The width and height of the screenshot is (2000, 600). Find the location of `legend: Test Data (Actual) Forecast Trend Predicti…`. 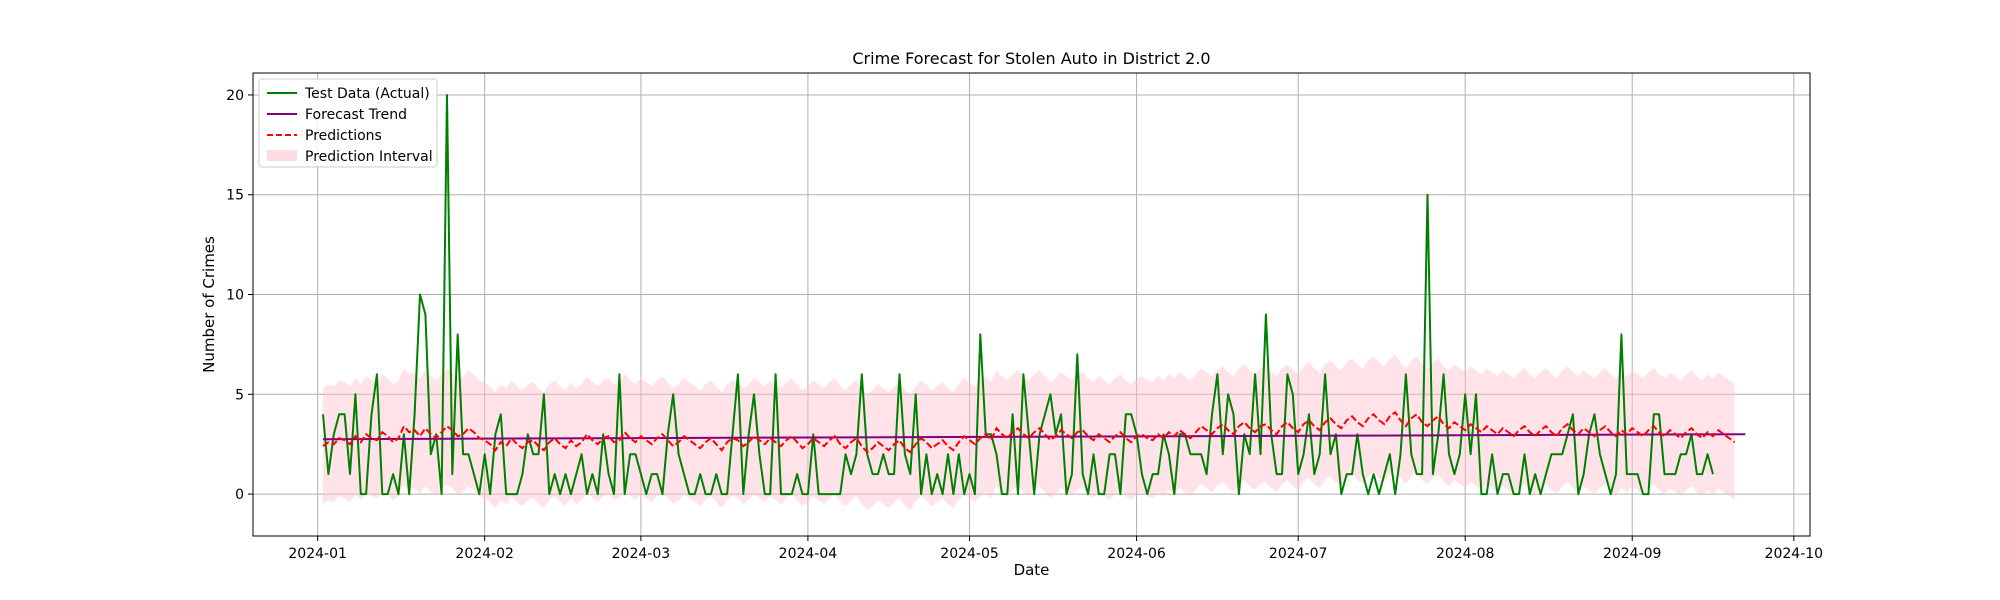

legend: Test Data (Actual) Forecast Trend Predicti… is located at coordinates (348, 123).